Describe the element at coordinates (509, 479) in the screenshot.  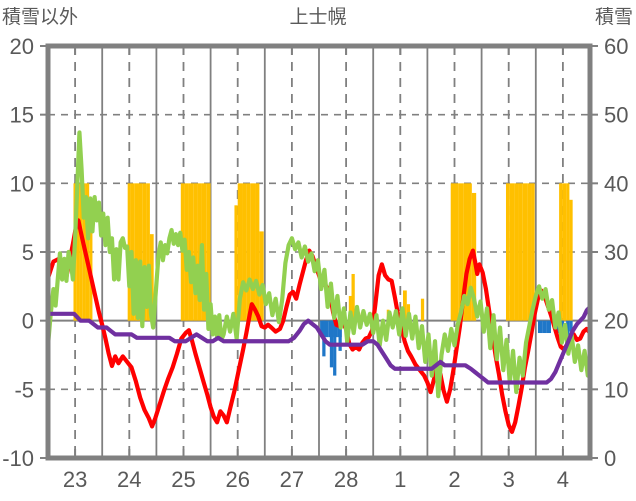
I see `x-axis-tick: 3` at that location.